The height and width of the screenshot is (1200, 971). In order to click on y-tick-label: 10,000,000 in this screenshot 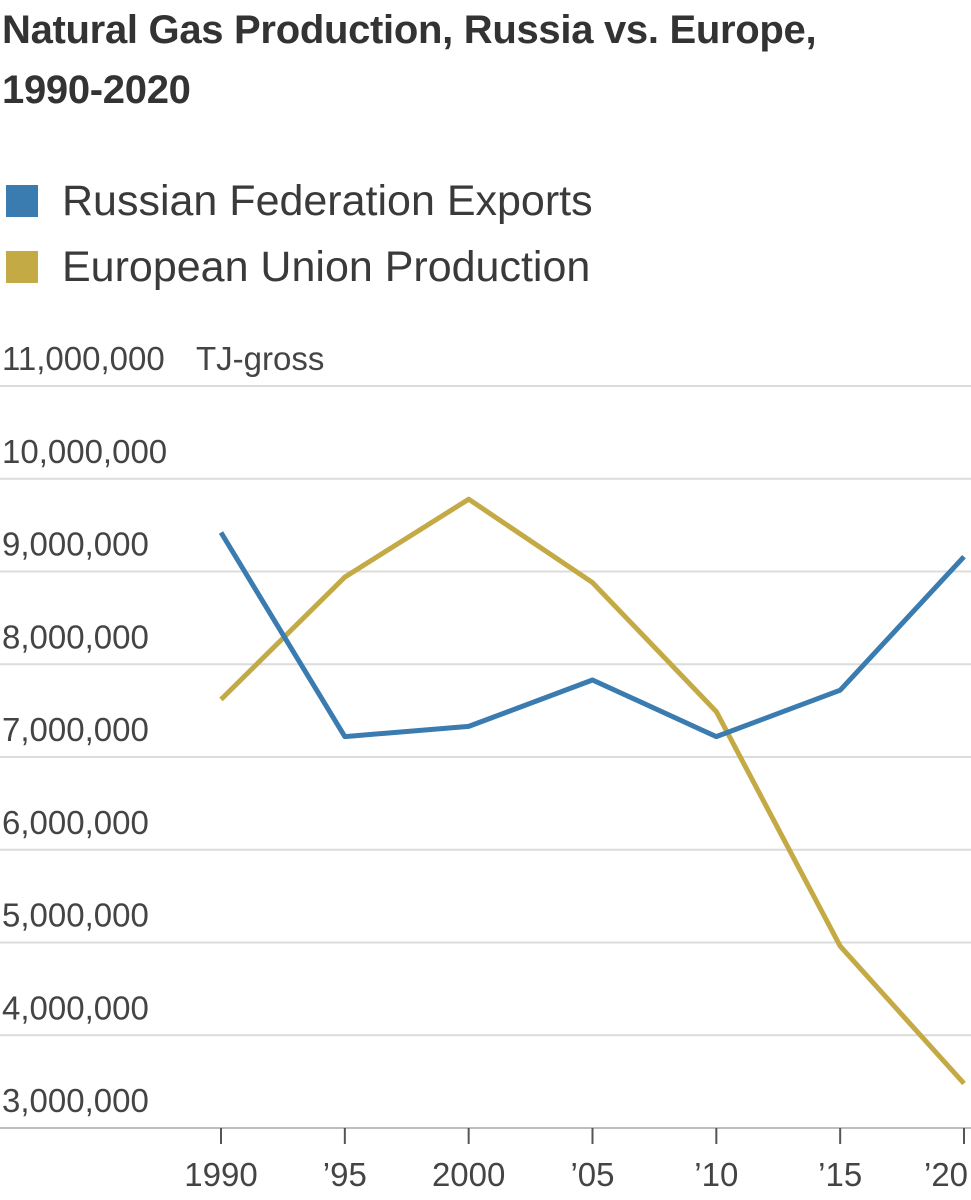, I will do `click(84, 451)`.